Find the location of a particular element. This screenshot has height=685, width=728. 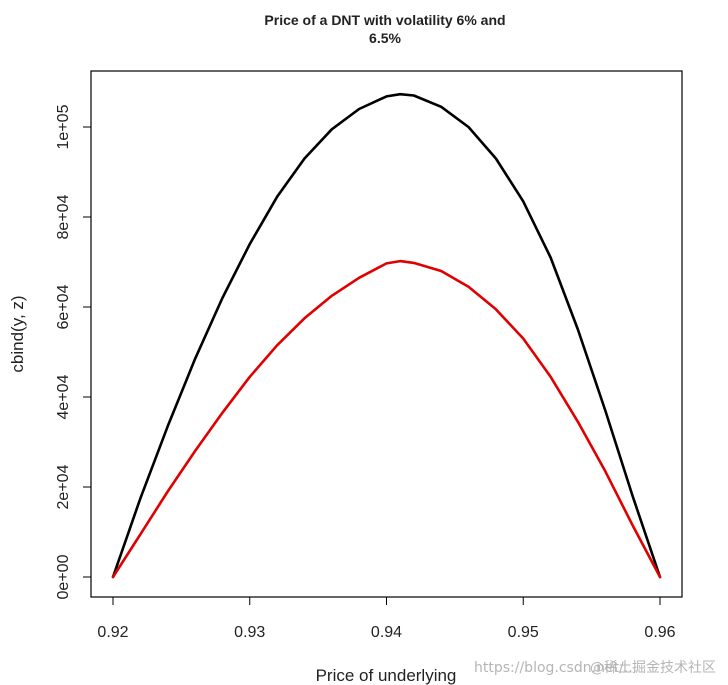

y-tick-label: 8e+04 is located at coordinates (63, 216).